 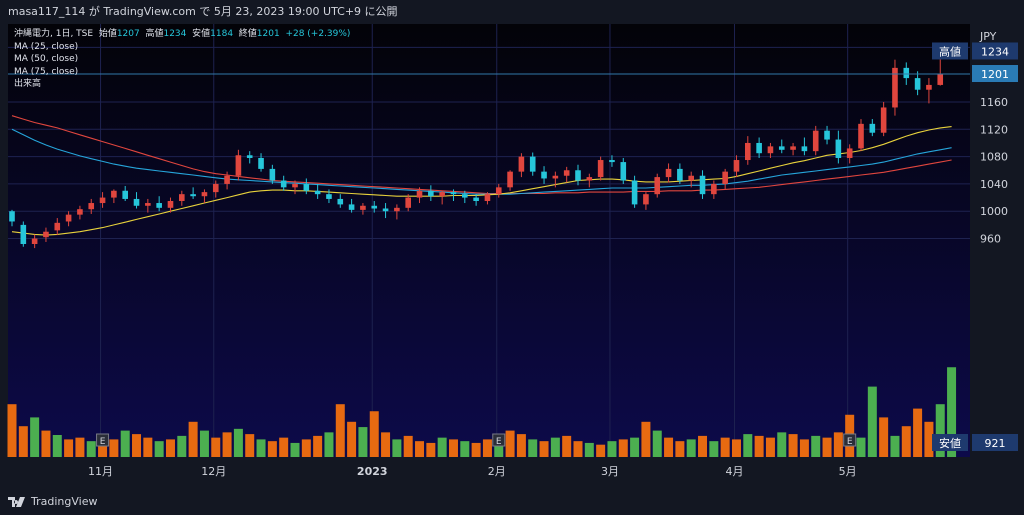 What do you see at coordinates (481, 155) in the screenshot?
I see `ma75-line` at bounding box center [481, 155].